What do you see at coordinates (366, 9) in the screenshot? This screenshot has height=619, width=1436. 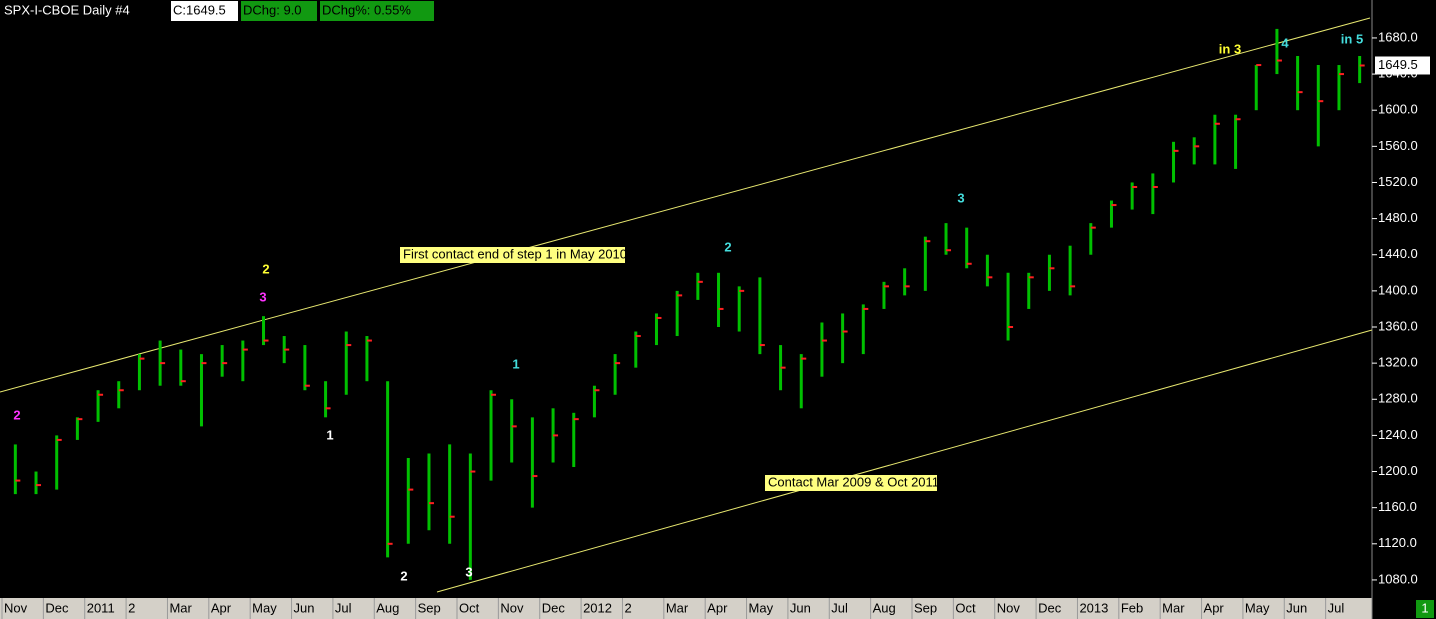 I see `change-pct-label: DChg%: 0.55%` at bounding box center [366, 9].